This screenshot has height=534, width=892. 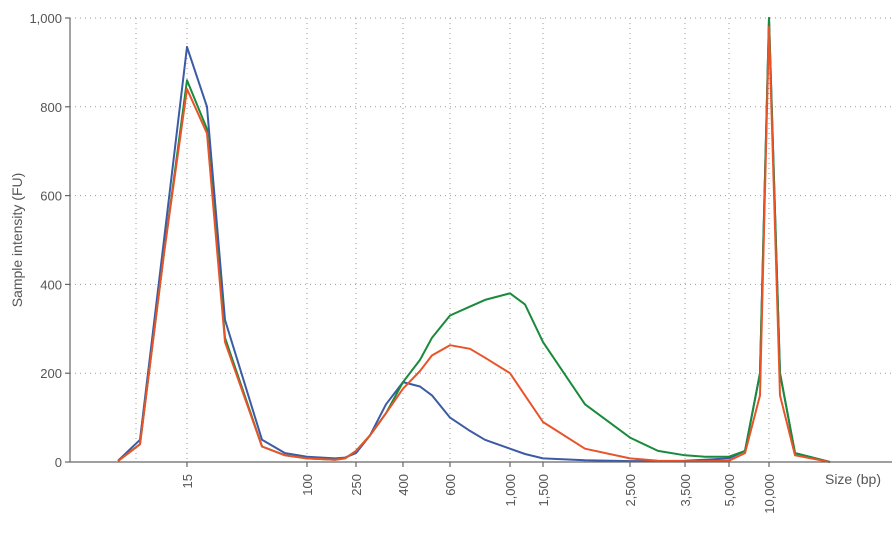 I want to click on x-tick-label: 1,500, so click(x=543, y=490).